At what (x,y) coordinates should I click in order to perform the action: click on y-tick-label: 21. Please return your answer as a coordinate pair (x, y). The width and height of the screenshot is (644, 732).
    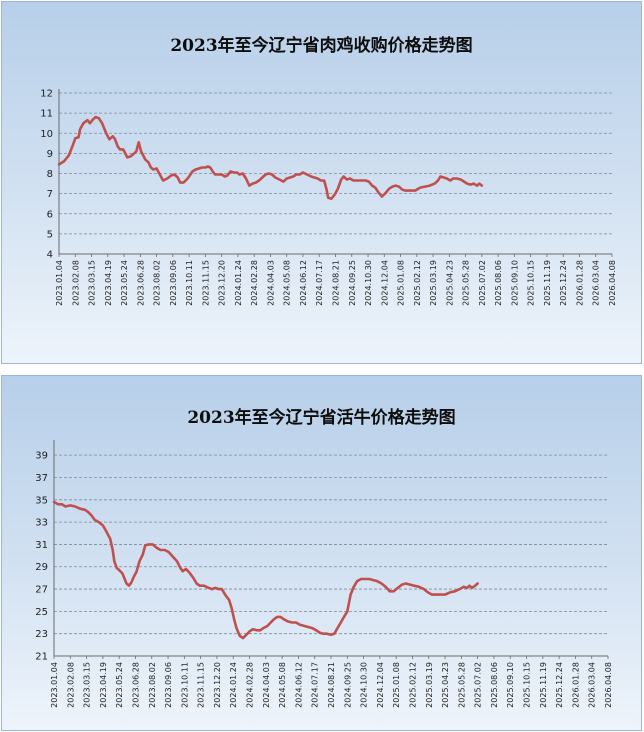
    Looking at the image, I should click on (41, 657).